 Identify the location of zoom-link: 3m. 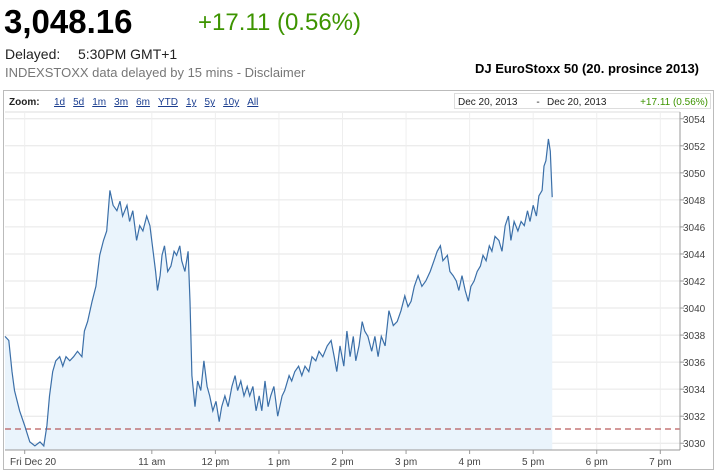
(121, 102).